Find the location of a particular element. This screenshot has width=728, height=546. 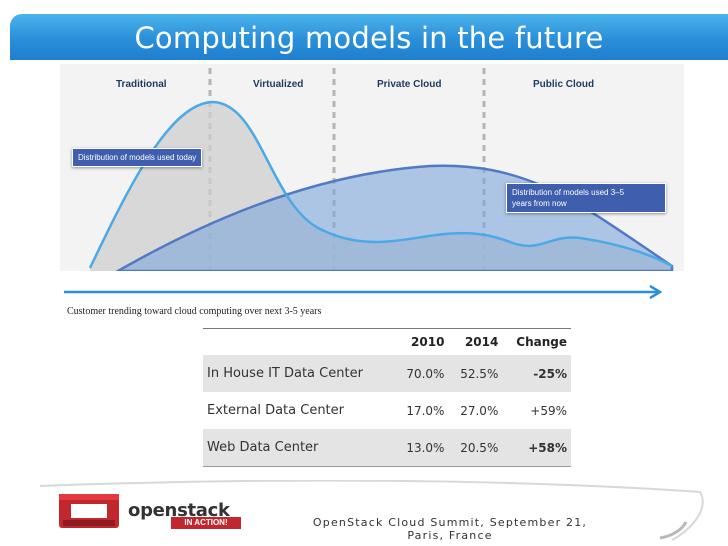

value-change: +59% is located at coordinates (548, 410).